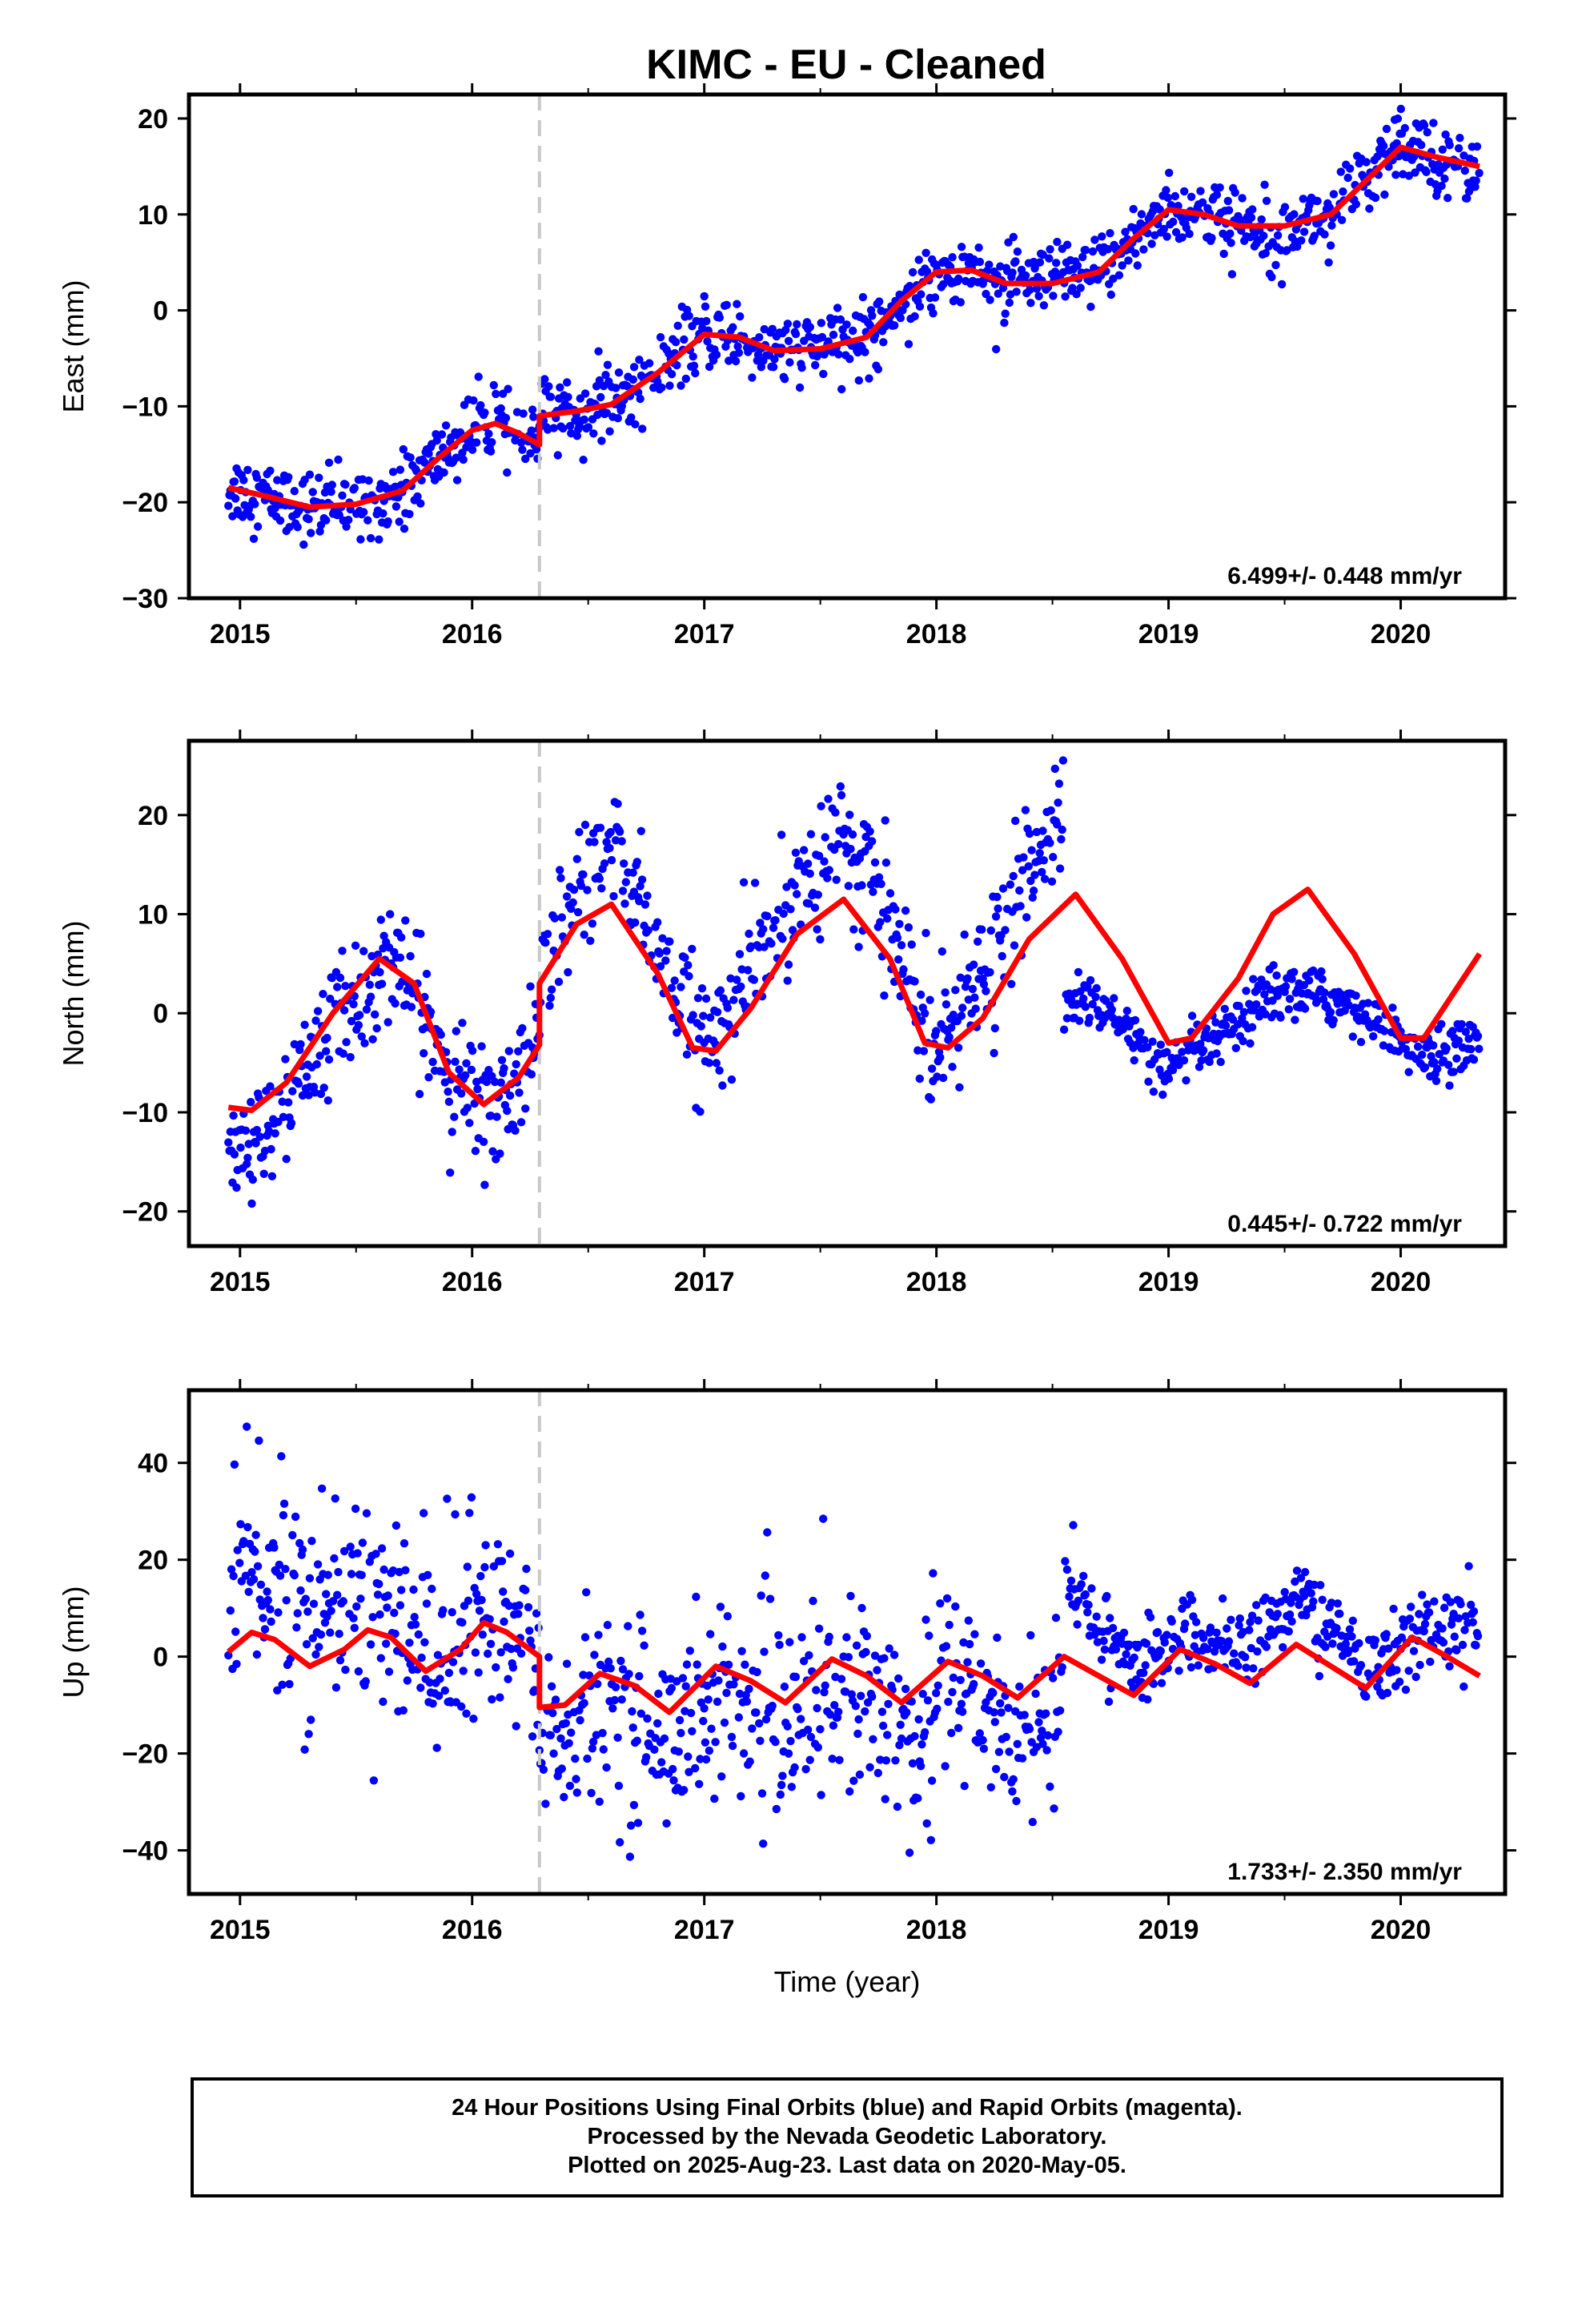 This screenshot has width=1582, height=2324. Describe the element at coordinates (854, 1667) in the screenshot. I see `model-fit-line` at that location.